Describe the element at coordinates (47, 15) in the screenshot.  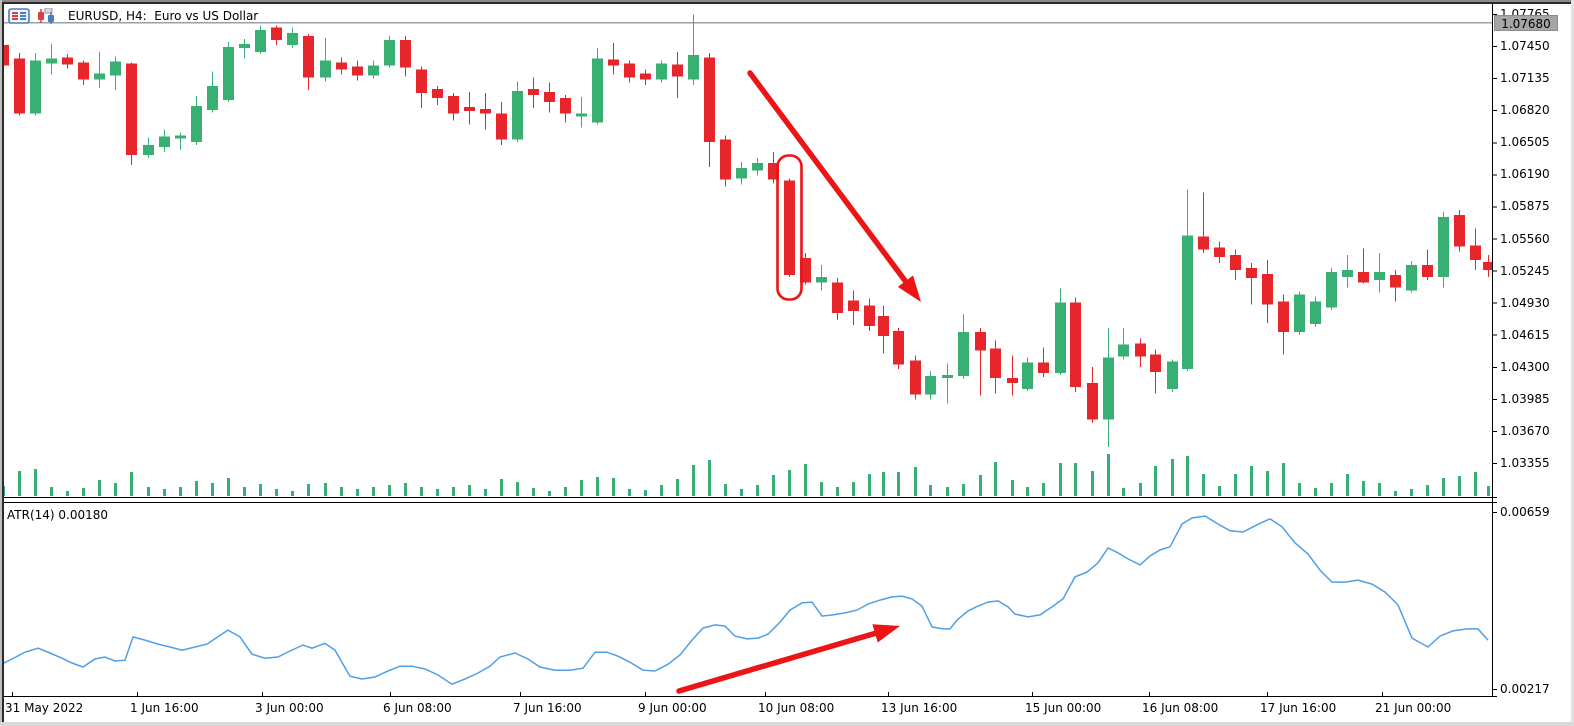
I see `chart-window-icon` at that location.